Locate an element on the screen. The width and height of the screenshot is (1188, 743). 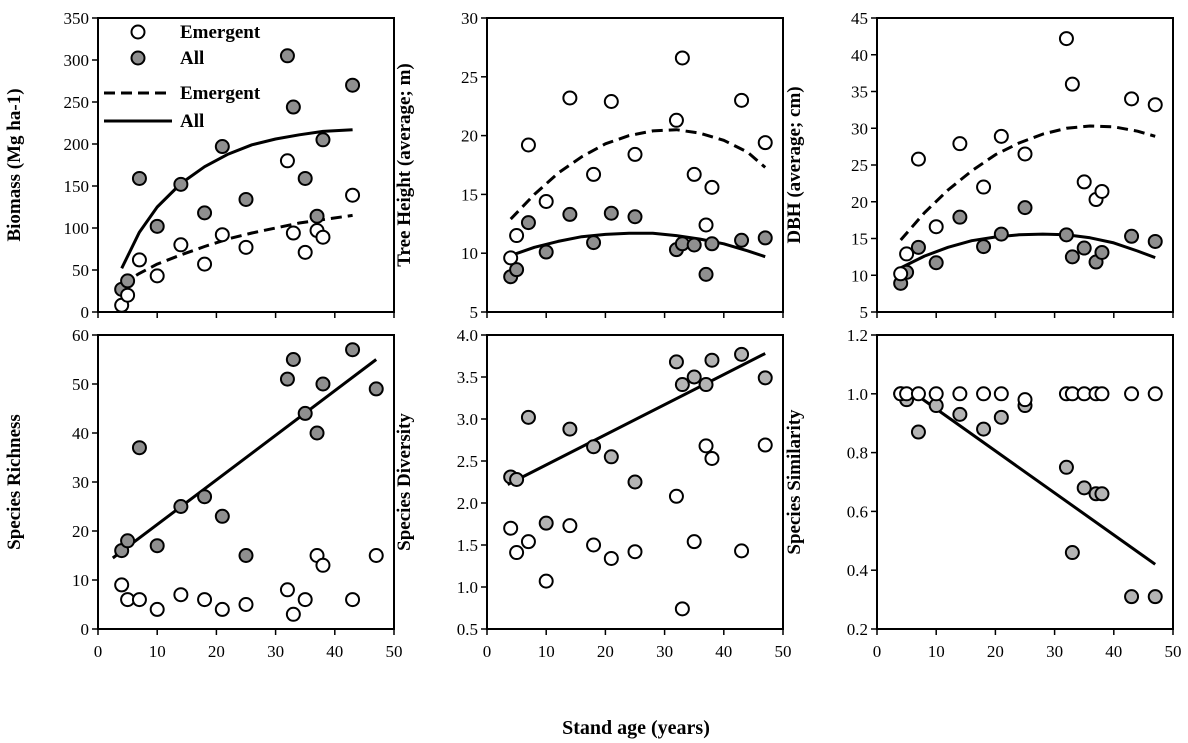
y-axis-title: Species Similarity is located at coordinates (794, 482).